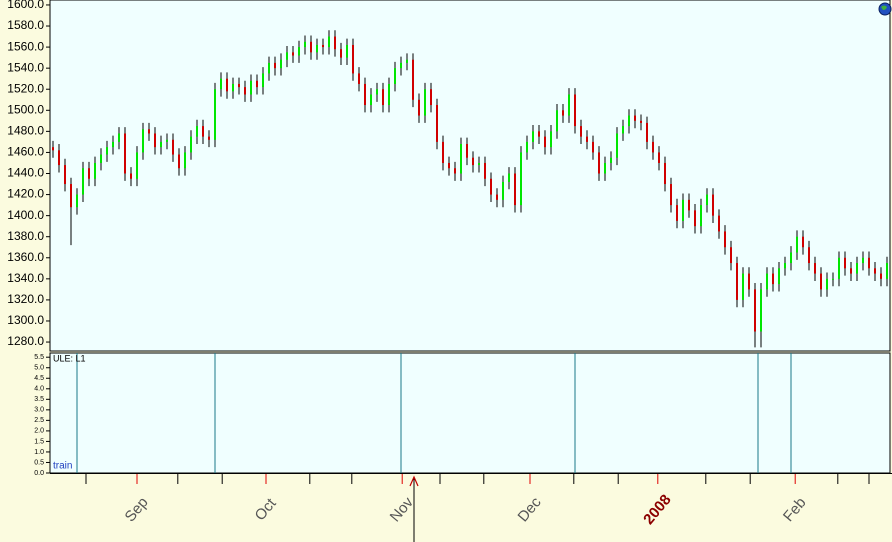  What do you see at coordinates (25, 299) in the screenshot?
I see `y-tick-label: 1320.0` at bounding box center [25, 299].